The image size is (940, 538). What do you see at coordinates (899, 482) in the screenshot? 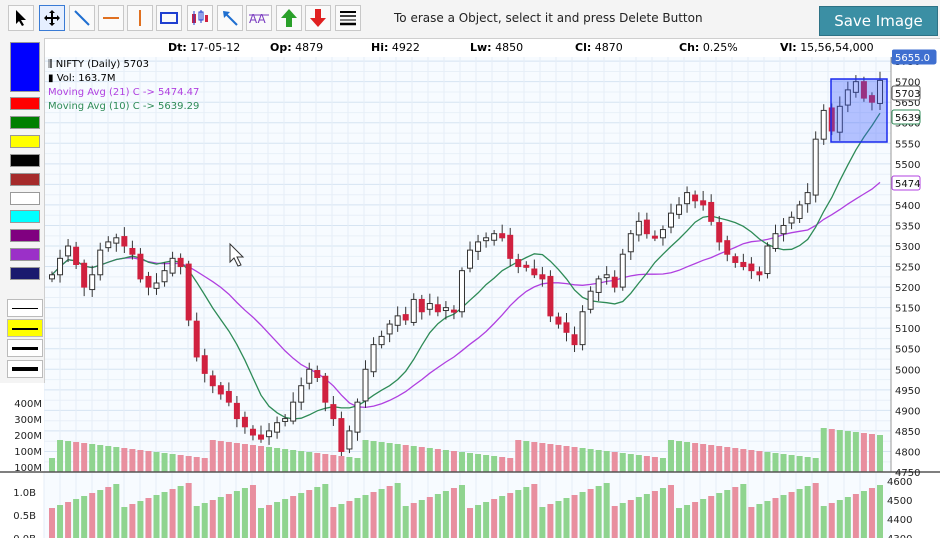
I see `lower-price-tick-label: 4600` at bounding box center [899, 482].